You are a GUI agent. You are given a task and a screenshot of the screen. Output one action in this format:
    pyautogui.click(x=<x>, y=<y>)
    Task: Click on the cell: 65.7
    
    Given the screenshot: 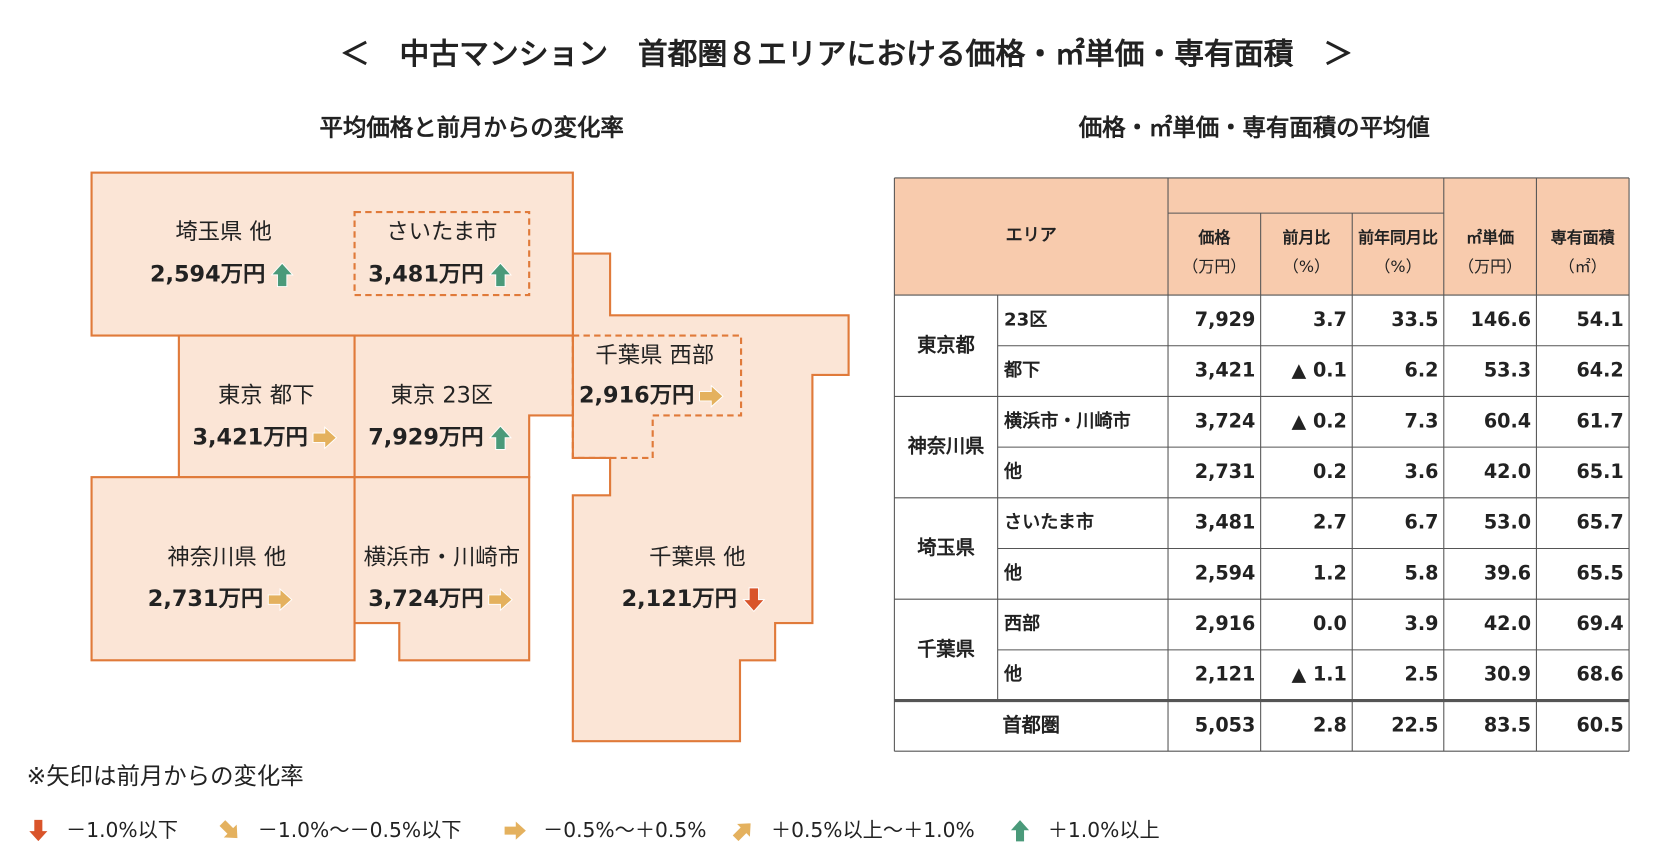 What is the action you would take?
    pyautogui.click(x=1599, y=522)
    